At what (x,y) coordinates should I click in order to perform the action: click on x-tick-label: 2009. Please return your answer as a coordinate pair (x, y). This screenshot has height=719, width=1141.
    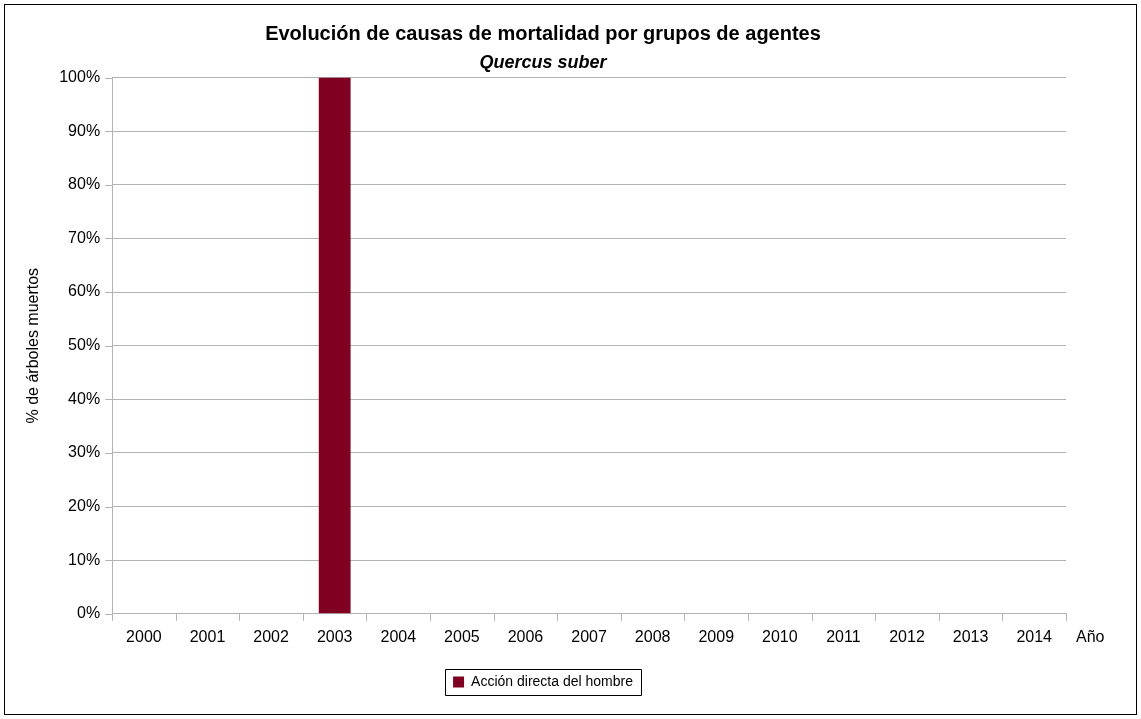
    Looking at the image, I should click on (716, 636).